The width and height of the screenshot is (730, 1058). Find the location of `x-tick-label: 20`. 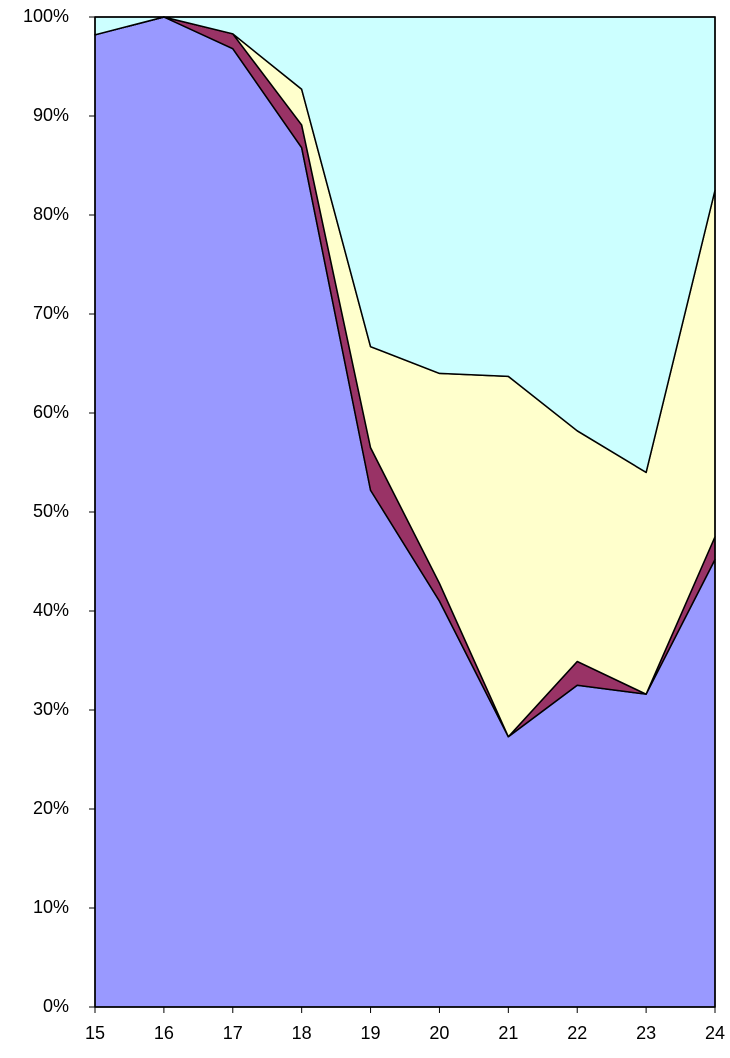

x-tick-label: 20 is located at coordinates (439, 1033).